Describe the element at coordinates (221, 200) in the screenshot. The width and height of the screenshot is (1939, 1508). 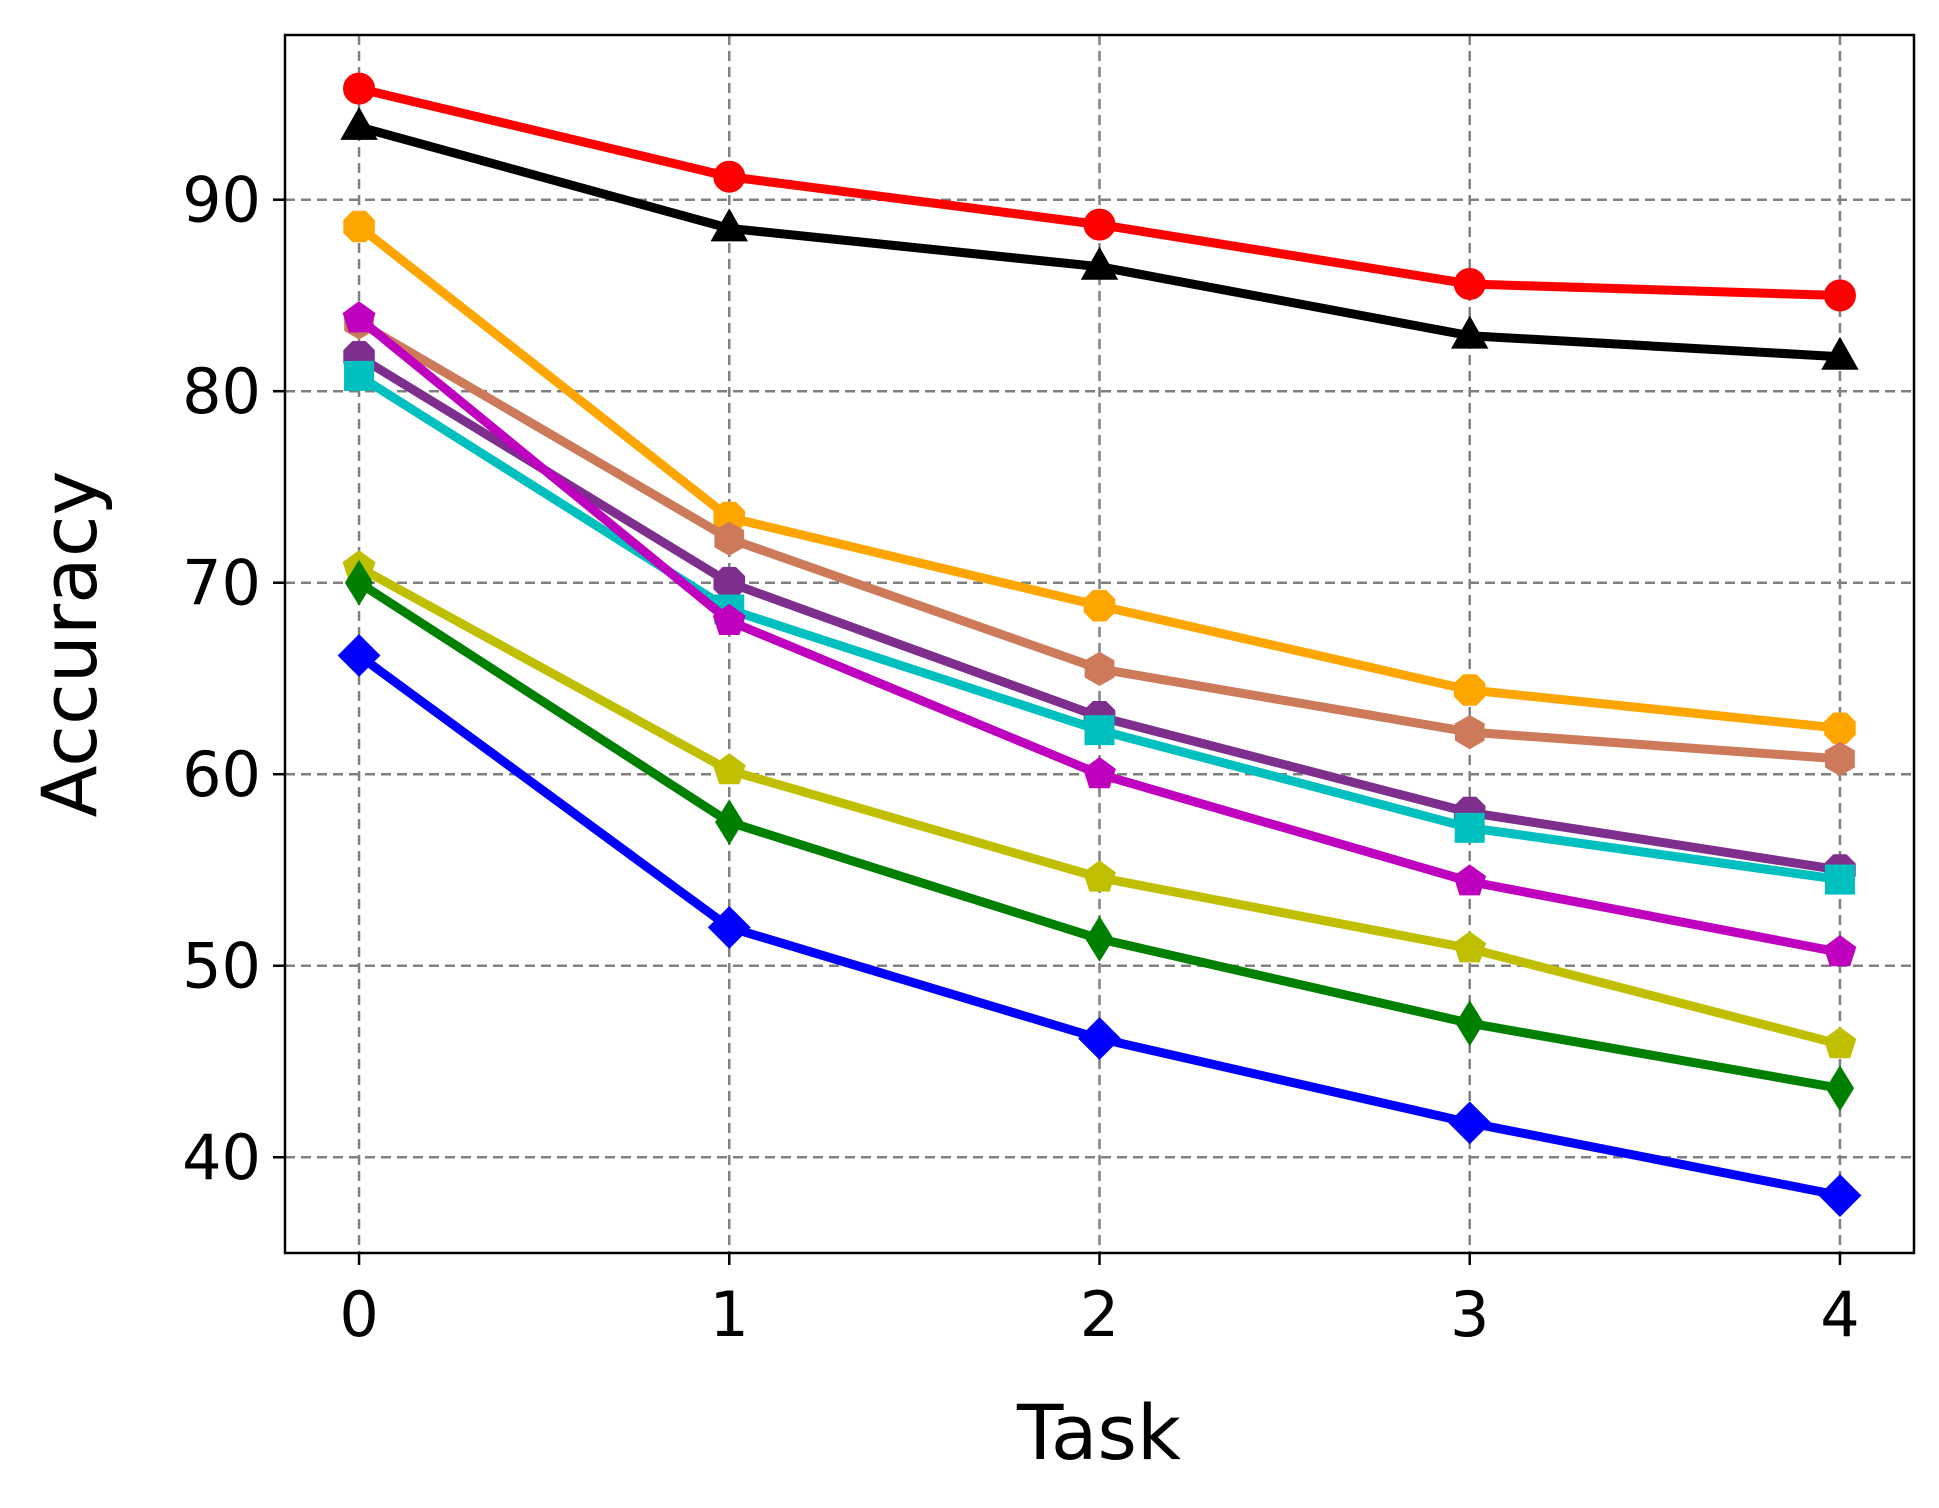
I see `y-tick-label: 90` at that location.